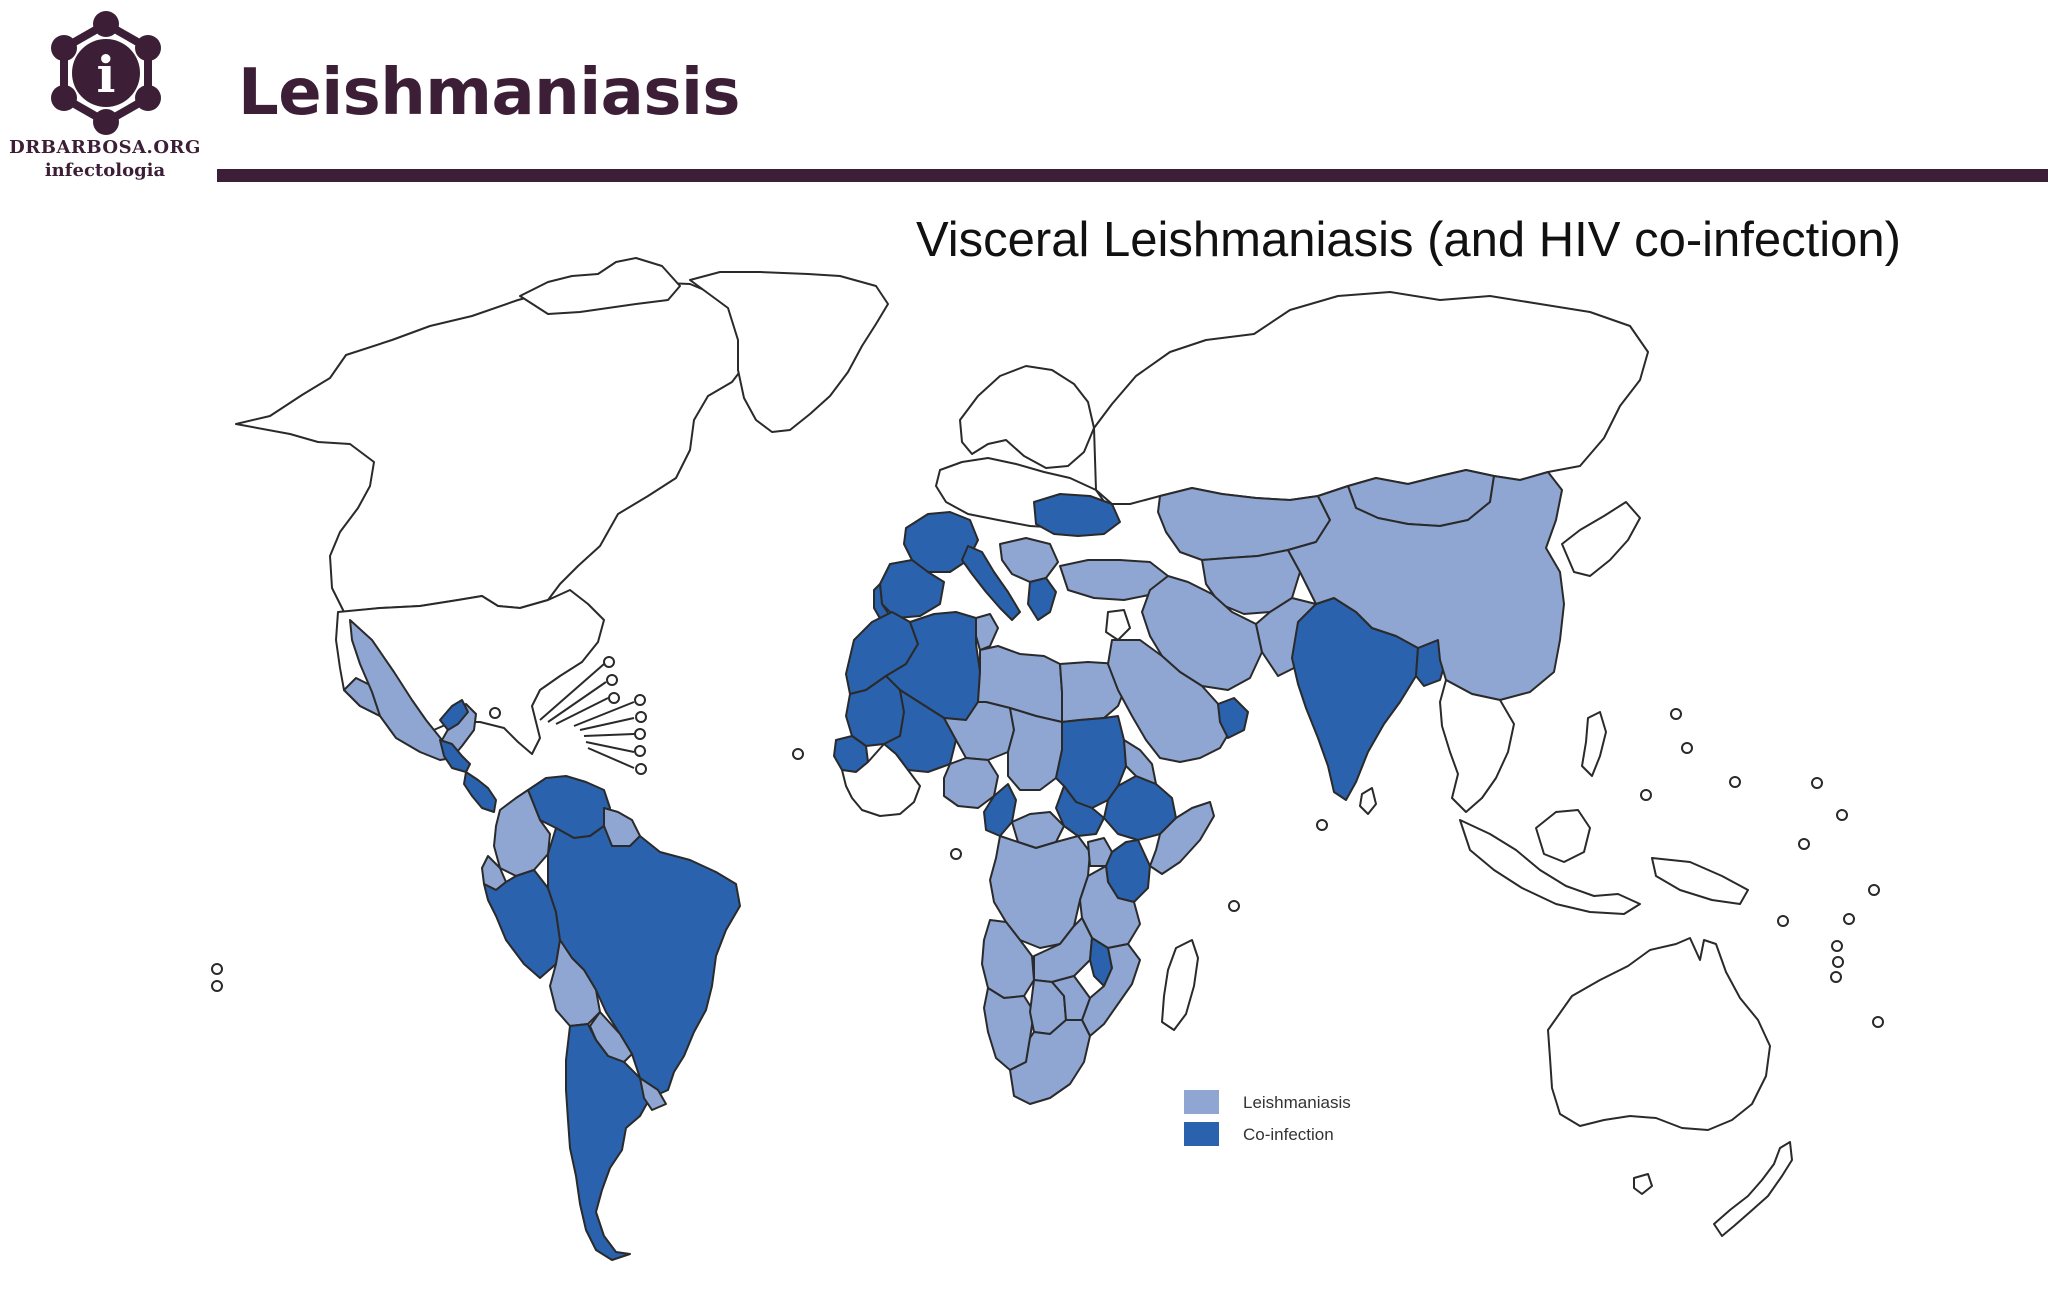  Describe the element at coordinates (608, 1142) in the screenshot. I see `map-region-argentina-chile` at that location.